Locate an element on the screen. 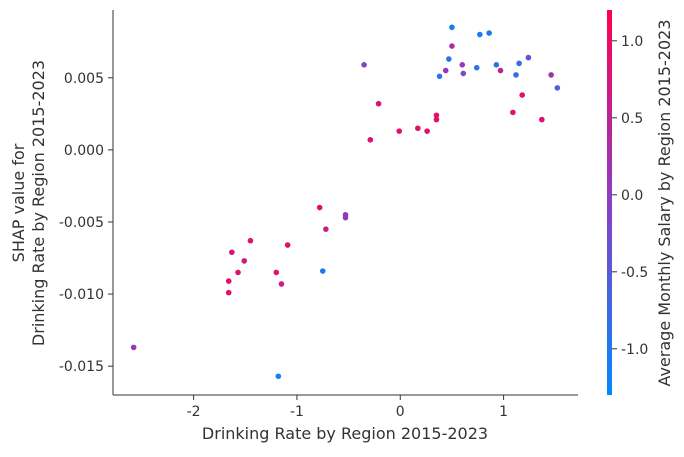 The width and height of the screenshot is (684, 457). y-tick-label: -0.005 is located at coordinates (81, 223).